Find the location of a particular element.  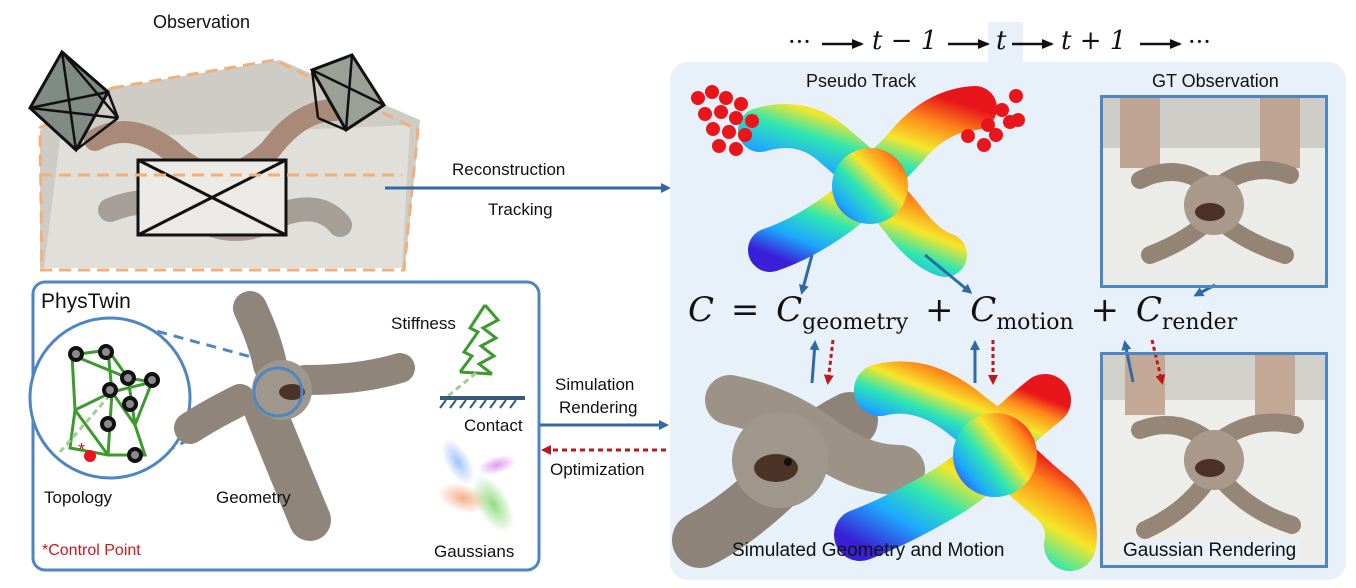

pseudo-track-shape is located at coordinates (867, 181).